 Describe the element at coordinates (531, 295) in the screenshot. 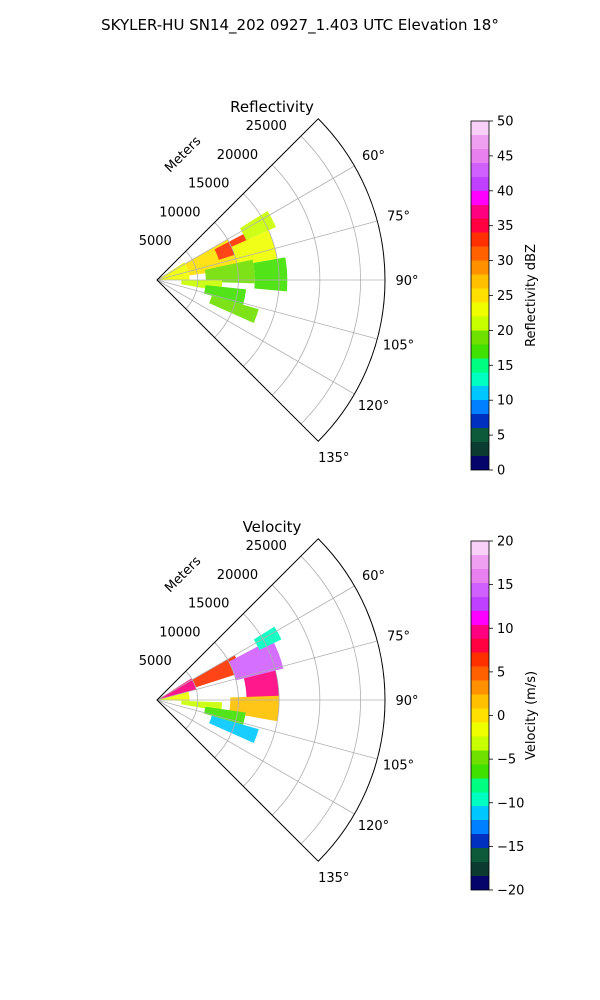

I see `colorbar-label: Reflectivity dBZ` at that location.